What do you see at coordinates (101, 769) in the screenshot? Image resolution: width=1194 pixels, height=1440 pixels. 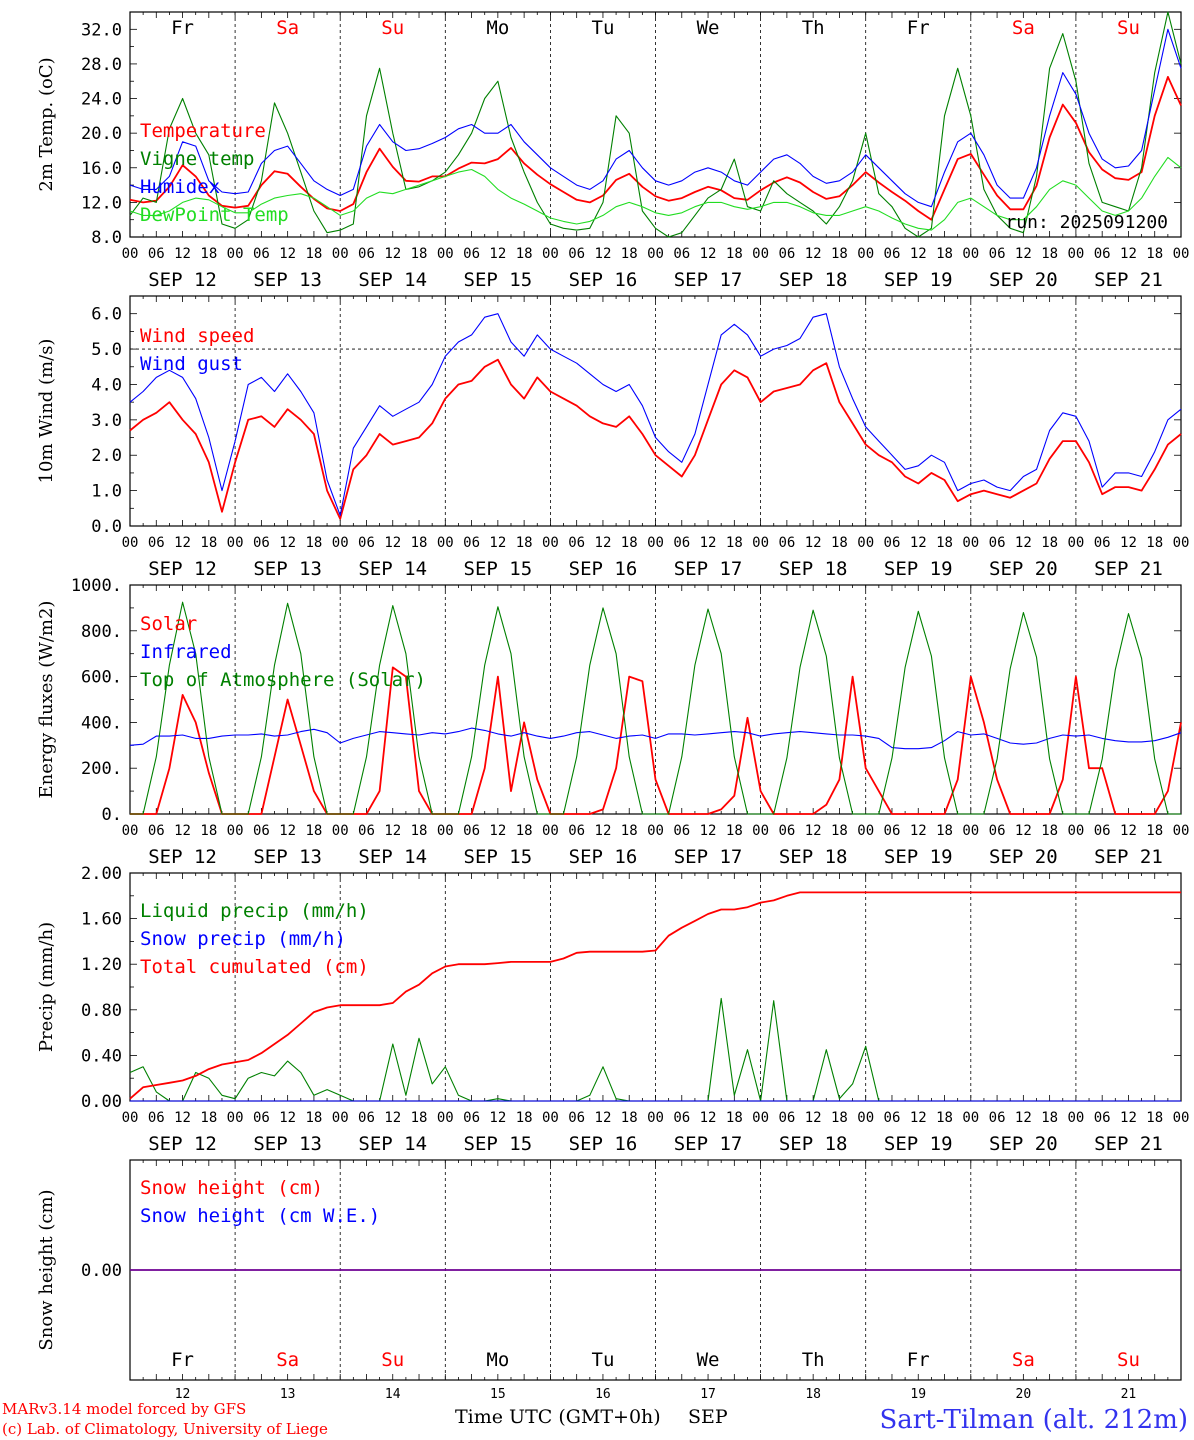 I see `y-tick-label: 200.` at bounding box center [101, 769].